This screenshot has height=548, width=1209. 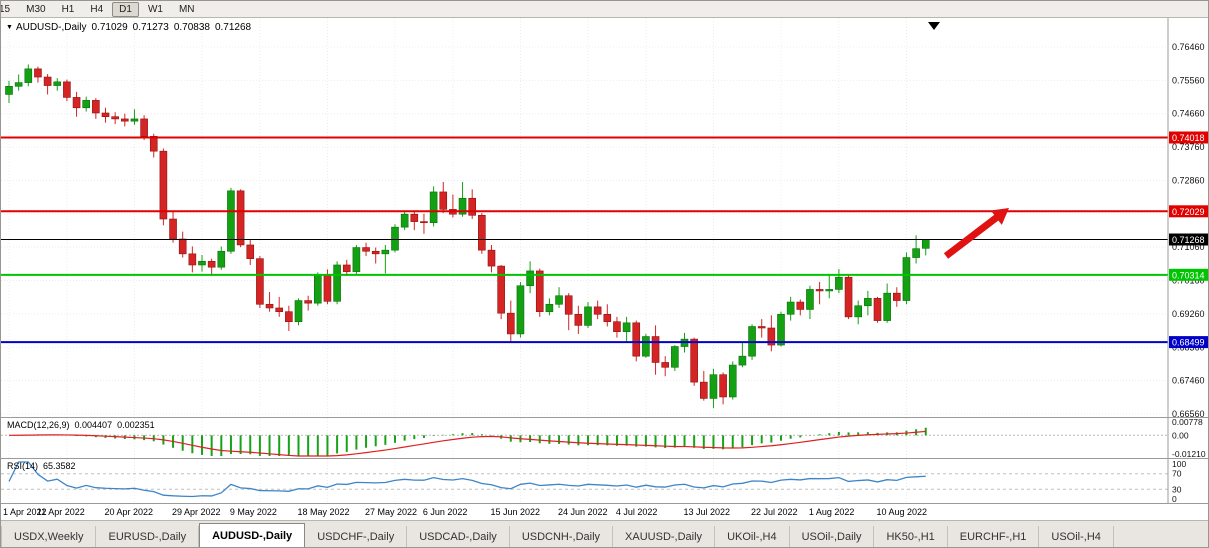 What do you see at coordinates (911, 536) in the screenshot?
I see `tab-hk50-h1: HK50-,H1` at bounding box center [911, 536].